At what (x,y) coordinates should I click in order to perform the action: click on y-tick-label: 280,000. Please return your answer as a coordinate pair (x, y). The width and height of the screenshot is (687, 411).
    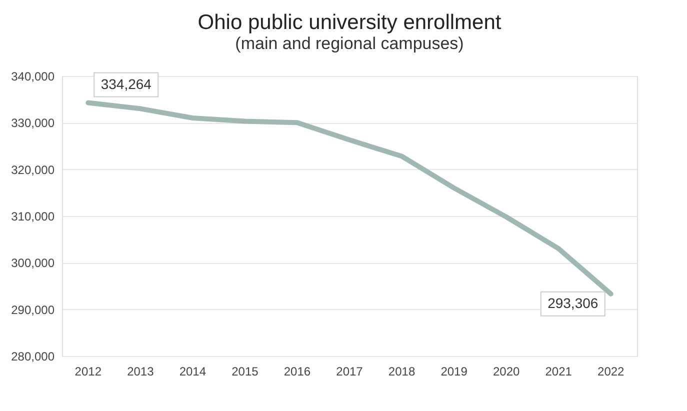
    Looking at the image, I should click on (33, 357).